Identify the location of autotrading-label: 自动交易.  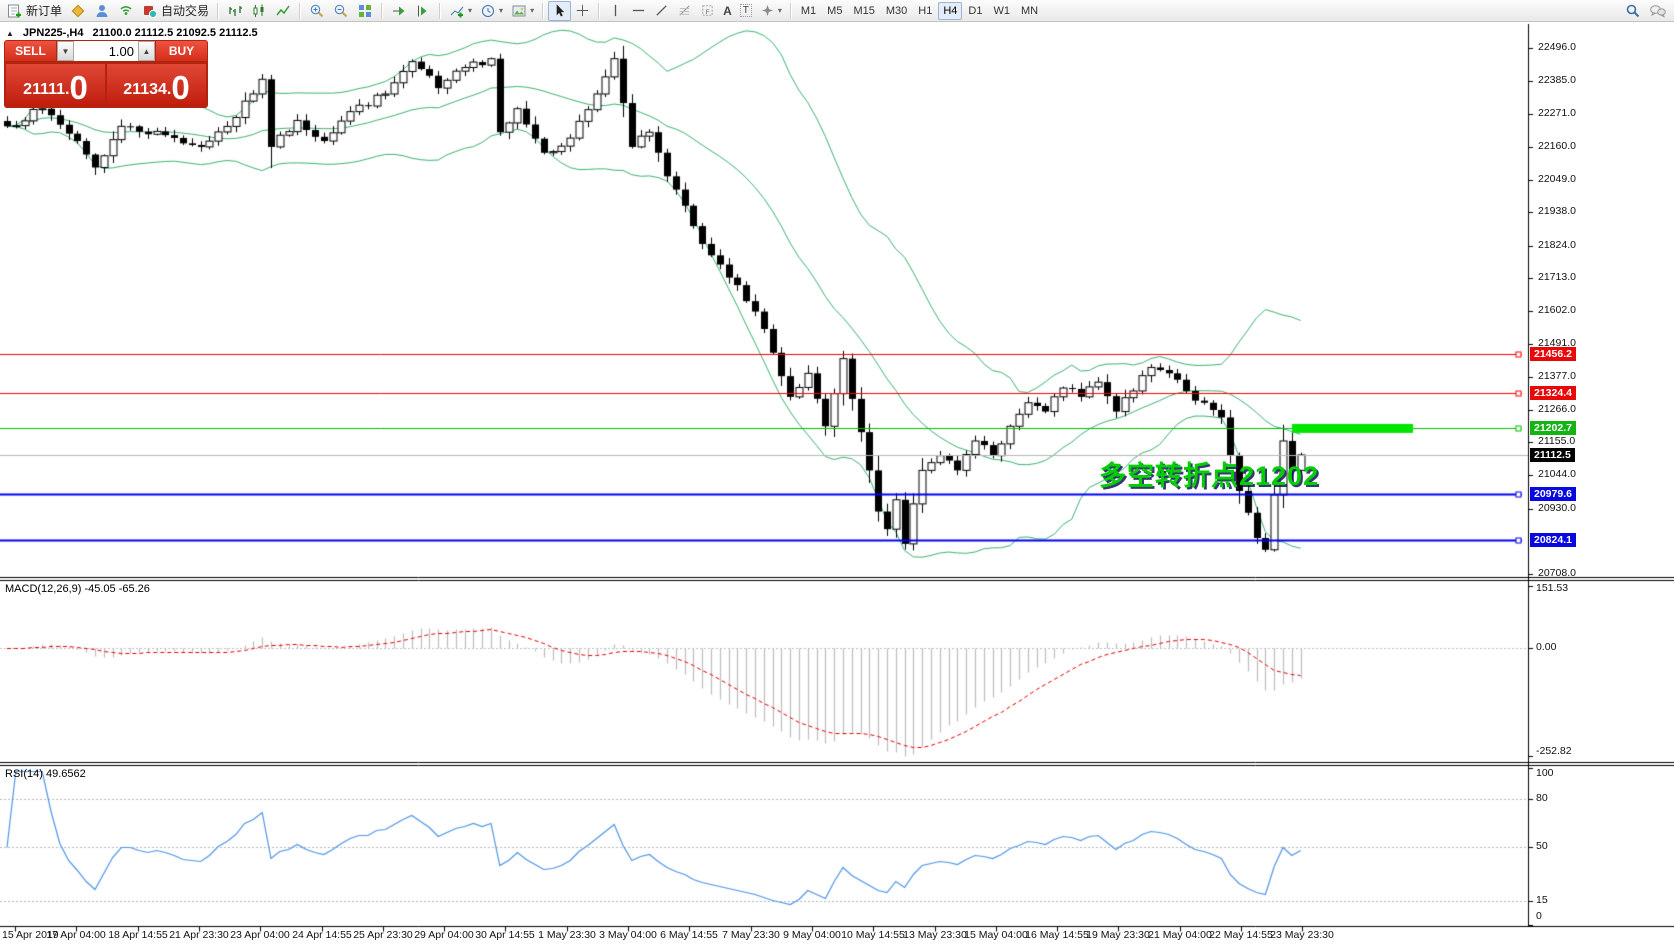
(185, 11).